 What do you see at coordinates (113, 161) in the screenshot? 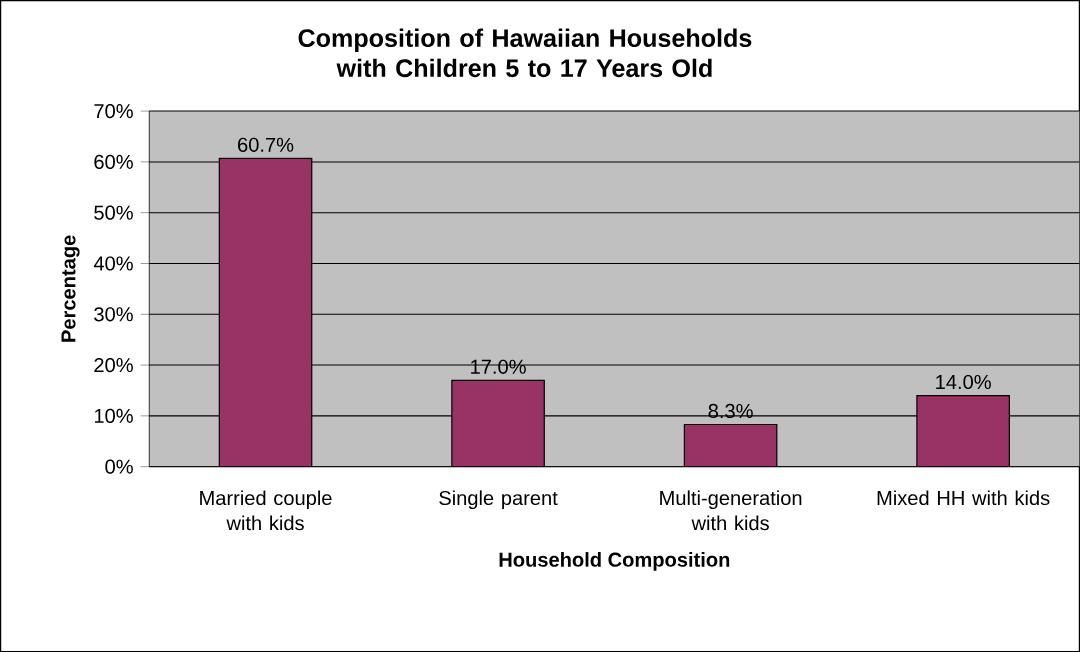
I see `y-tick-label: 60%` at bounding box center [113, 161].